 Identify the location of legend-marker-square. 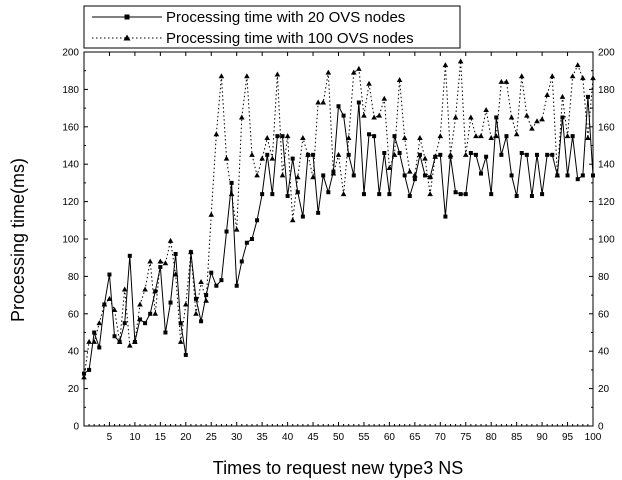
(127, 17).